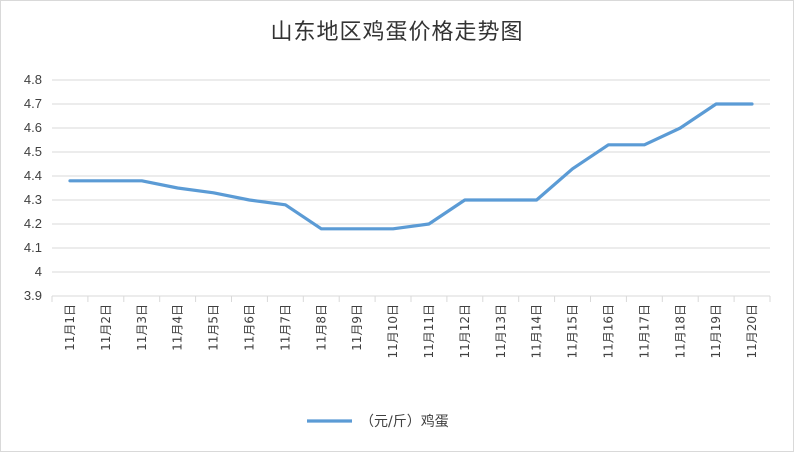  Describe the element at coordinates (33, 103) in the screenshot. I see `y-tick-label: 4.7` at that location.